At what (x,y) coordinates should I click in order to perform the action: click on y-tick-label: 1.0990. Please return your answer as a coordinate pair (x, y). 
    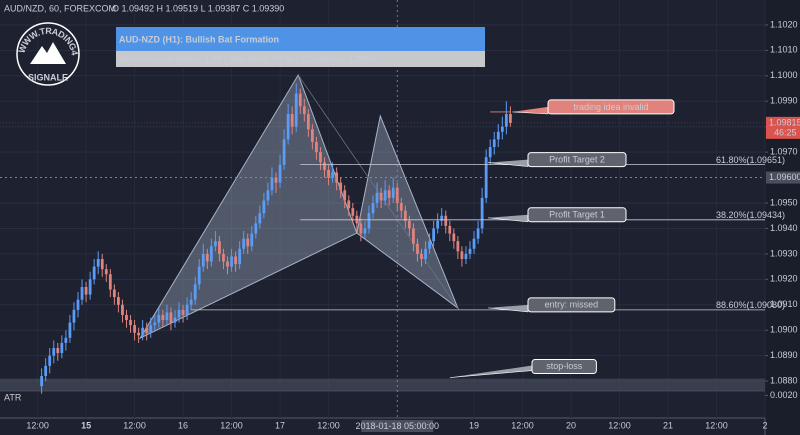
    Looking at the image, I should click on (784, 101).